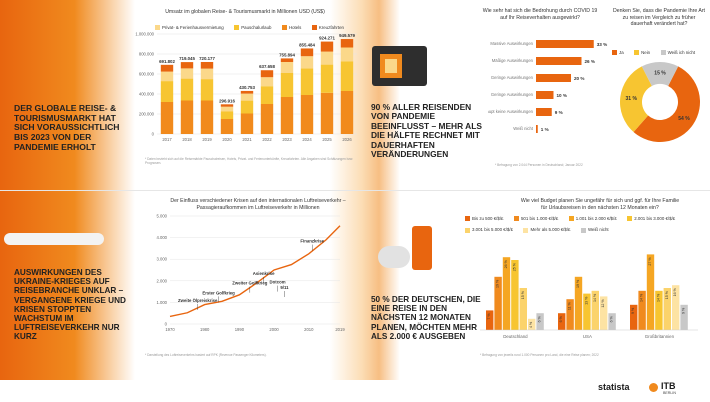 Image resolution: width=710 pixels, height=402 pixels. What do you see at coordinates (602, 44) in the screenshot?
I see `bar-value-label: 33 %` at bounding box center [602, 44].